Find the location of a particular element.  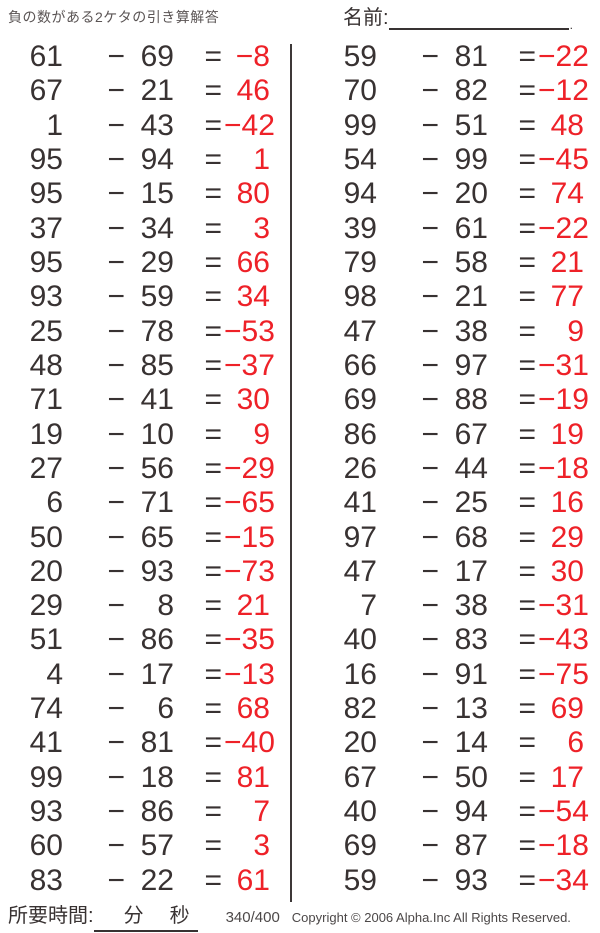

equation-row: 99 −51 = 48 is located at coordinates (450, 126).